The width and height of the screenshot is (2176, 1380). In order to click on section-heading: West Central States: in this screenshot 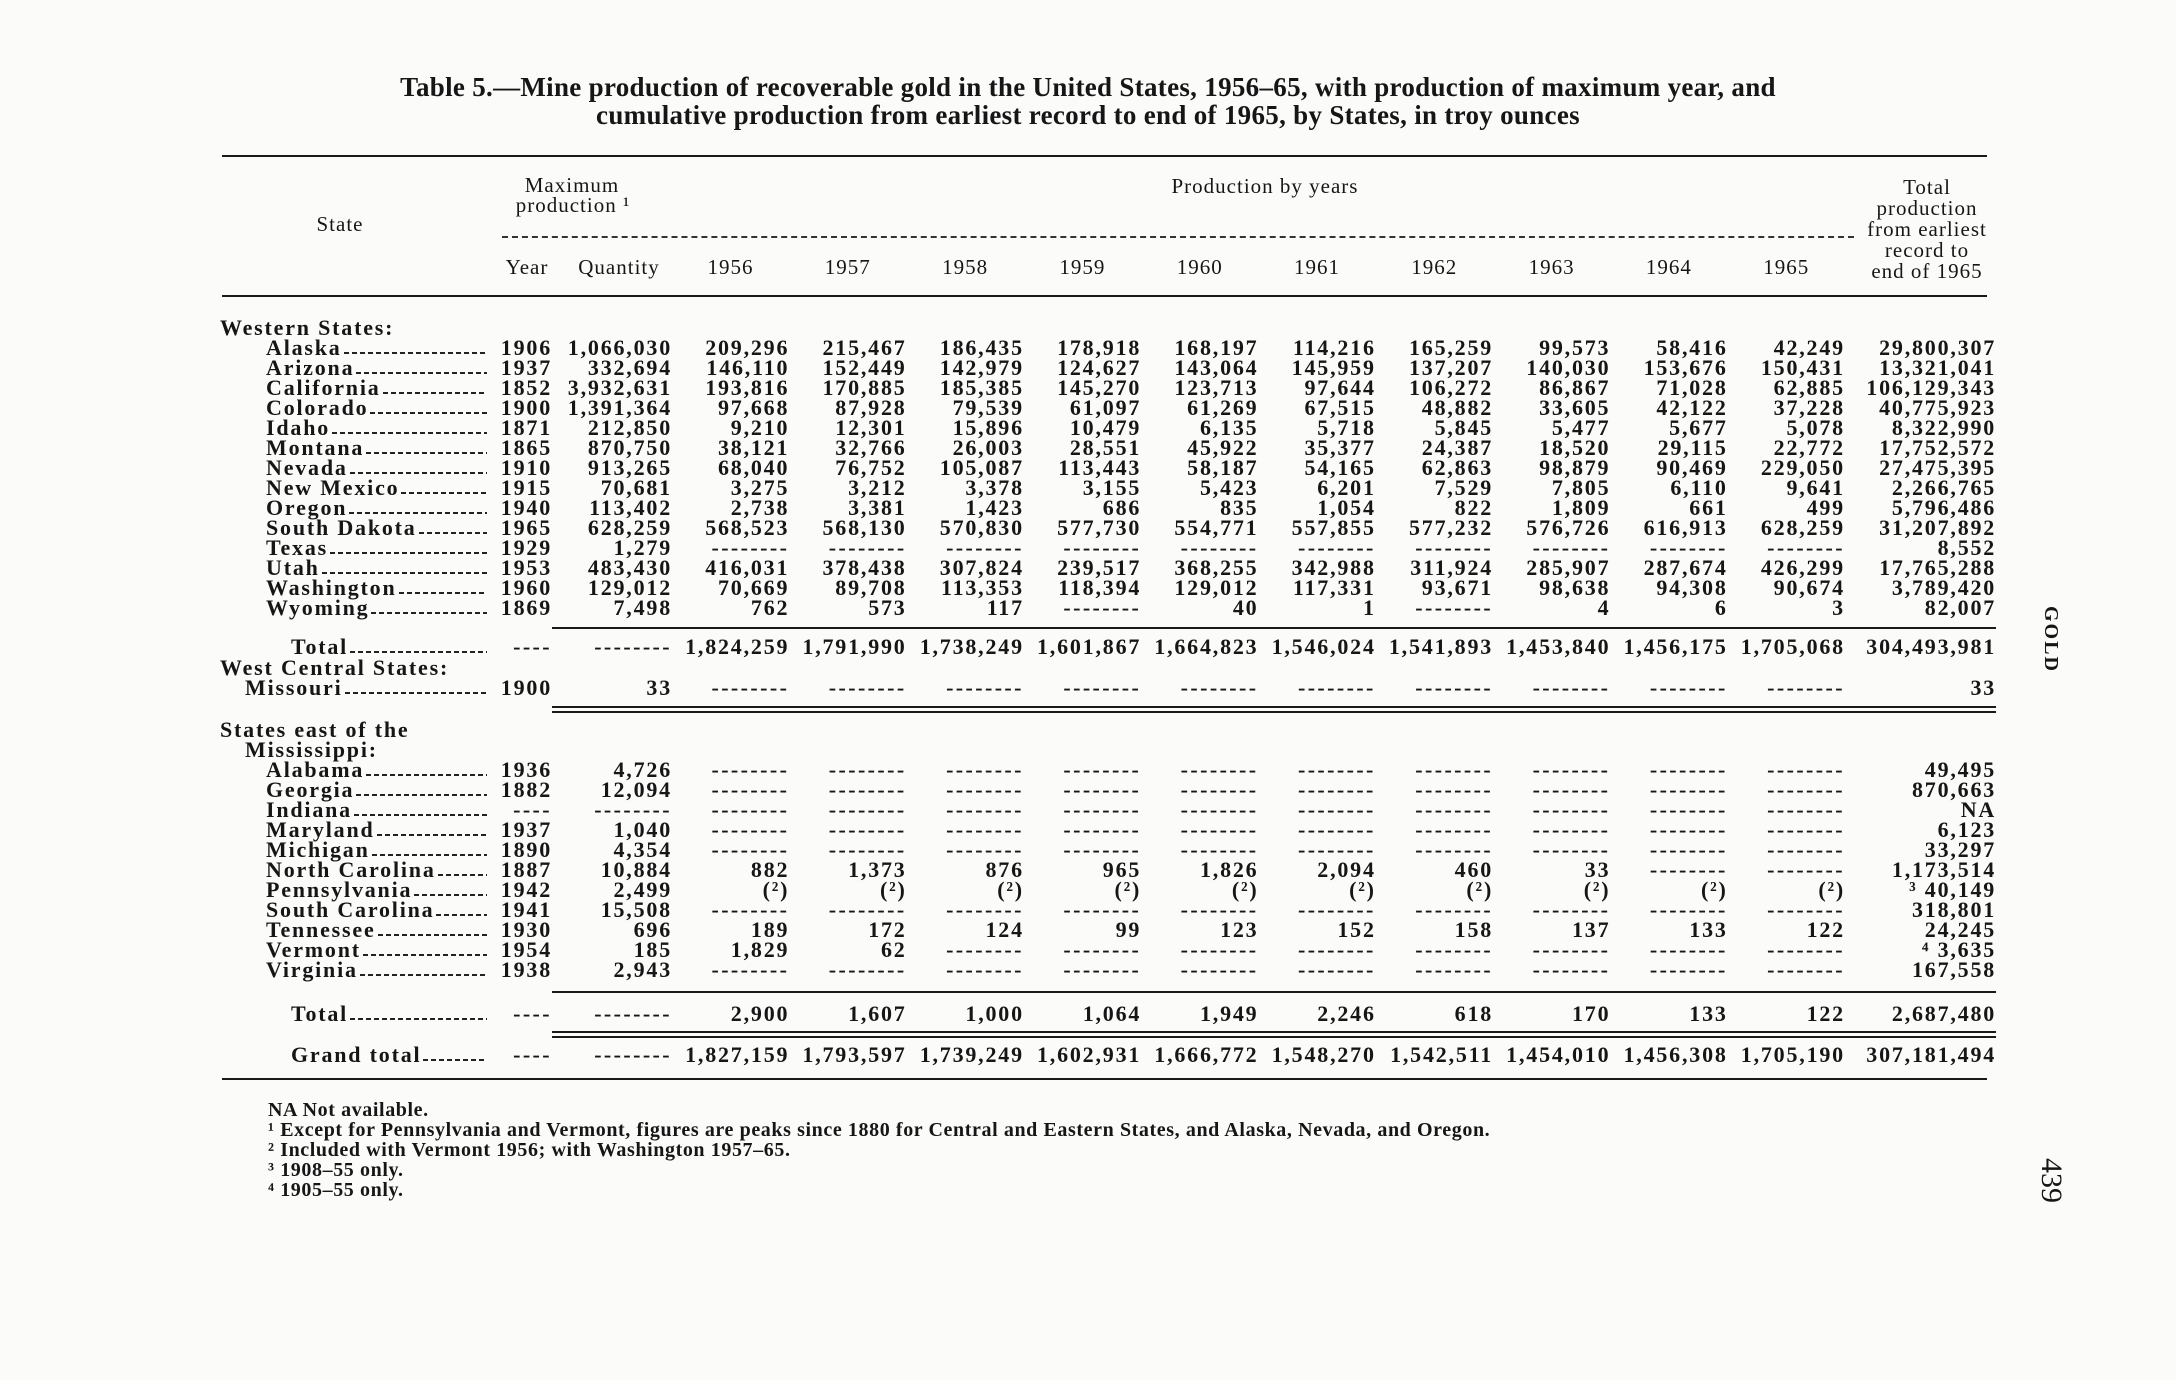, I will do `click(1108, 667)`.